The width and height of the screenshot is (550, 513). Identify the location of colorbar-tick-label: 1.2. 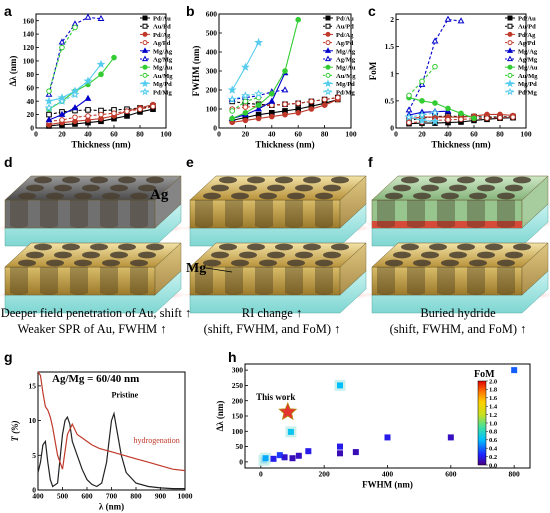
(493, 415).